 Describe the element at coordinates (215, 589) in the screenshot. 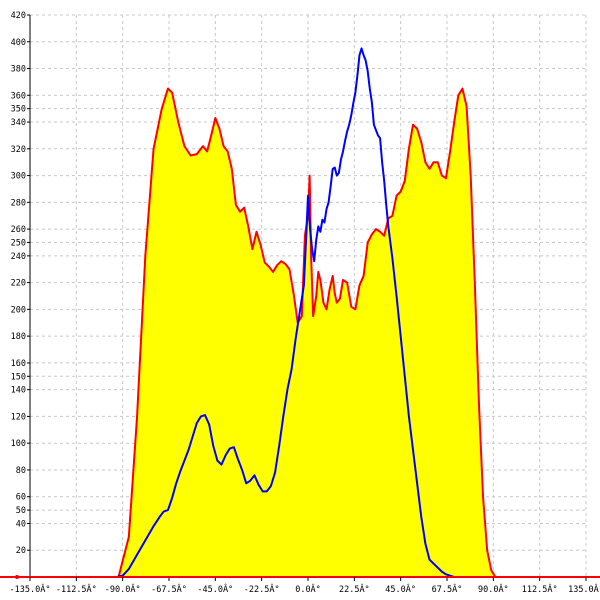

I see `x-tick-label: -45.0Â°` at that location.